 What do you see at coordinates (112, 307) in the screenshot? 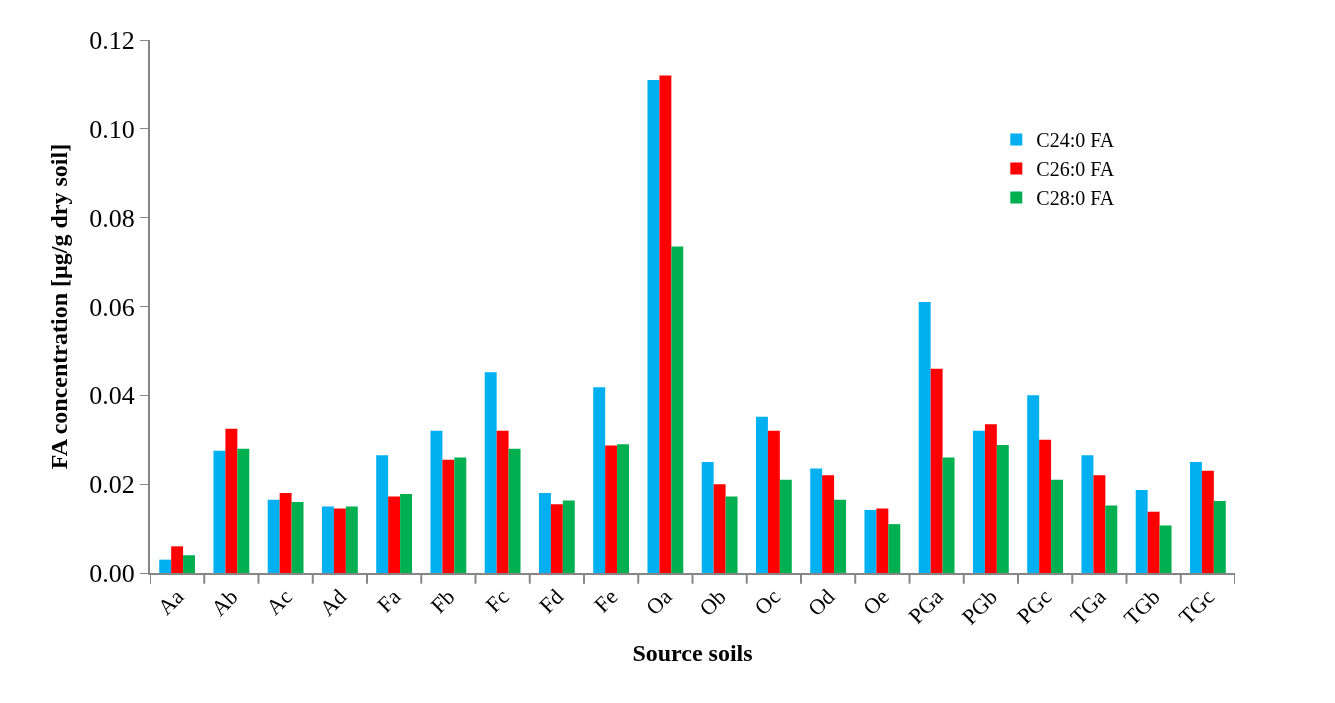
I see `y-tick-label: 0.06` at bounding box center [112, 307].